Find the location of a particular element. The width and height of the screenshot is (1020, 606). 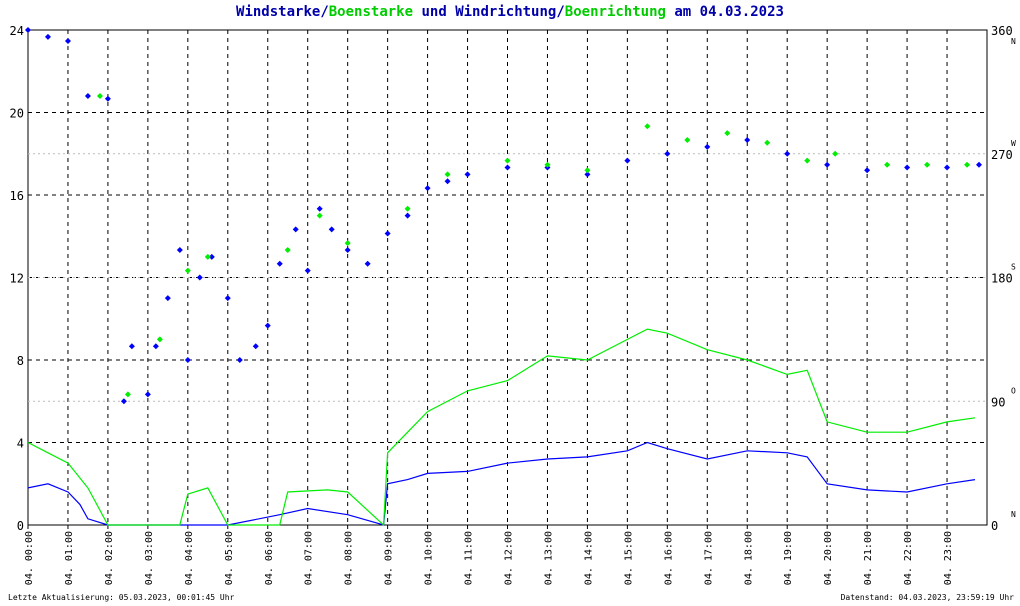

x-tick-label: 04. 21:00 is located at coordinates (868, 558).